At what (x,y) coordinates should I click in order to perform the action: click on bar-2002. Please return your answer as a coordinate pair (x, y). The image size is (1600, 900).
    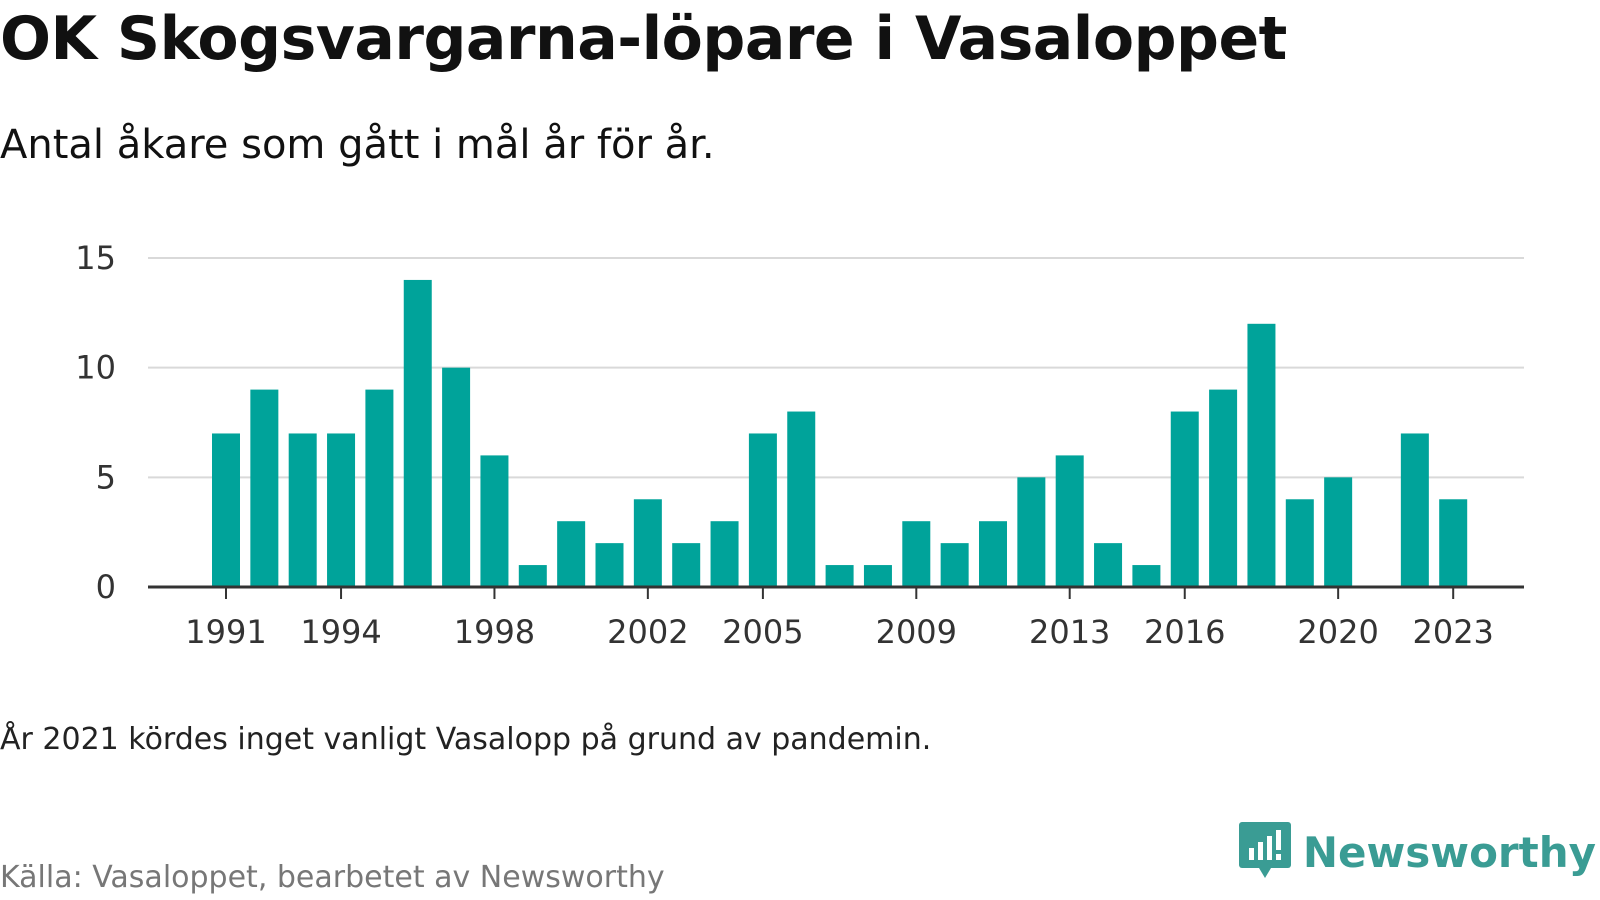
    Looking at the image, I should click on (647, 543).